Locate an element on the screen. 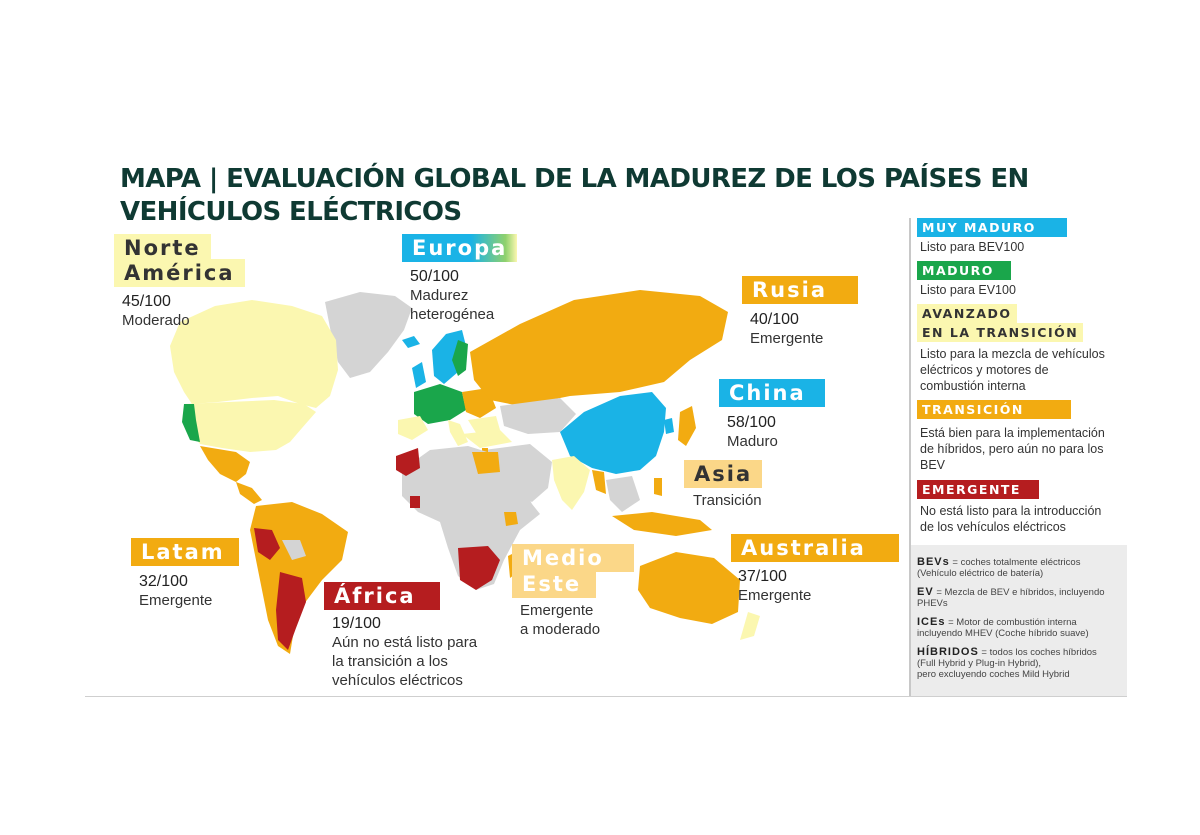 This screenshot has width=1200, height=835. italy-shape is located at coordinates (458, 433).